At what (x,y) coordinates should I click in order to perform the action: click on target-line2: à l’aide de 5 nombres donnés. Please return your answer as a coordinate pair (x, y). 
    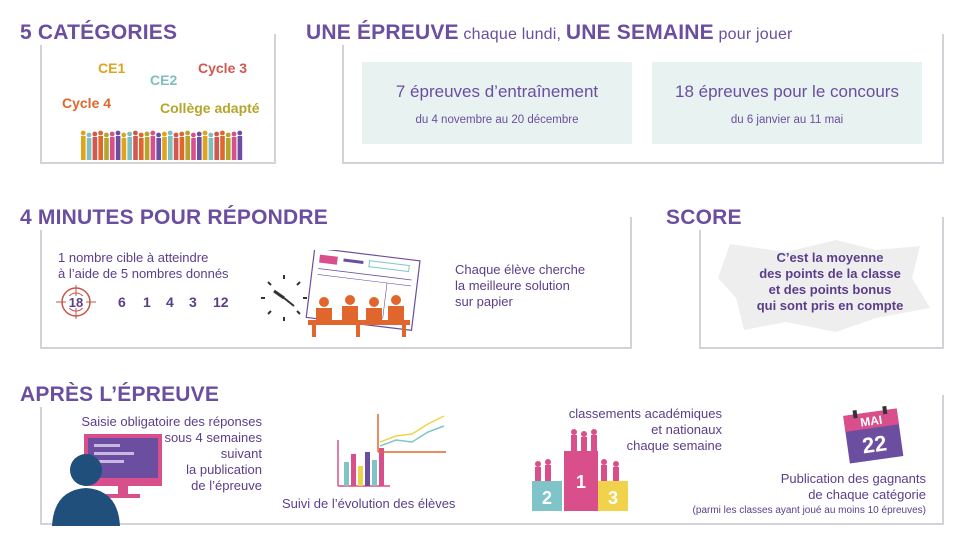
    Looking at the image, I should click on (143, 273).